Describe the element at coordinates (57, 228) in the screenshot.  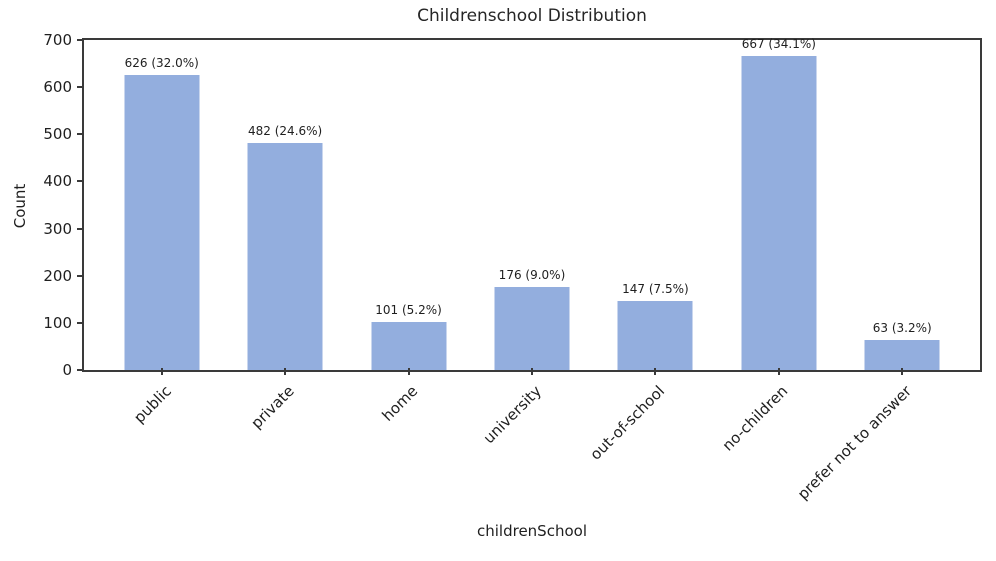
I see `y-tick-label: 300` at that location.